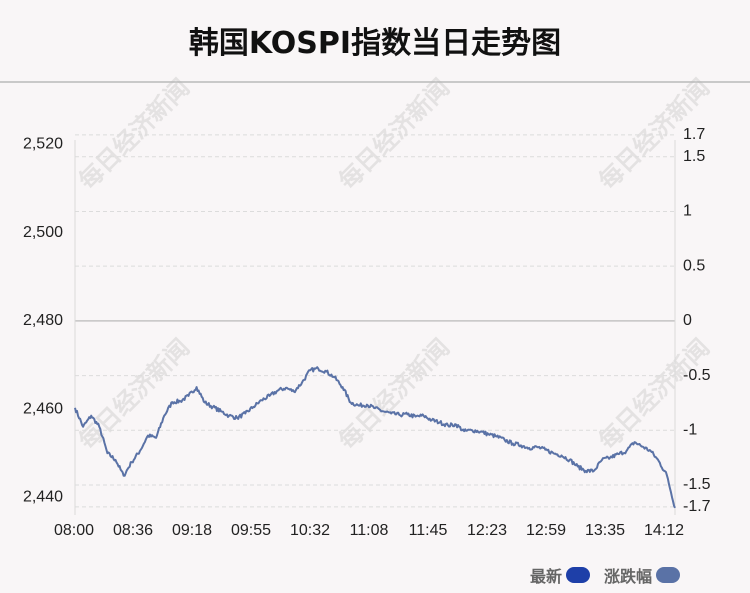  I want to click on legend-item-latest: 最新, so click(560, 575).